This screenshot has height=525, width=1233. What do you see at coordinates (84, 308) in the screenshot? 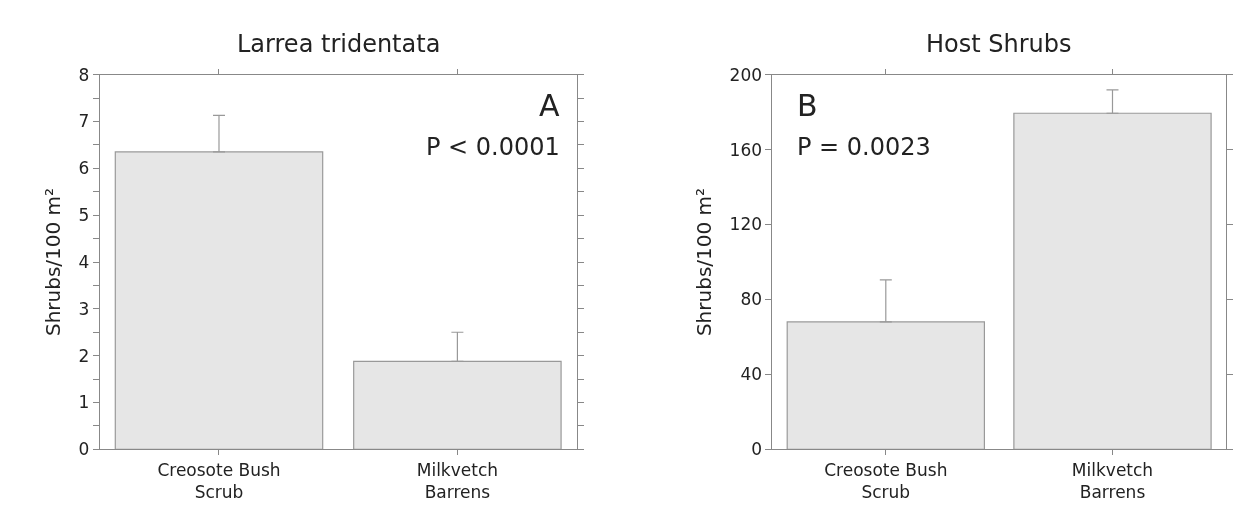
I see `y-tick-label: 3` at bounding box center [84, 308].